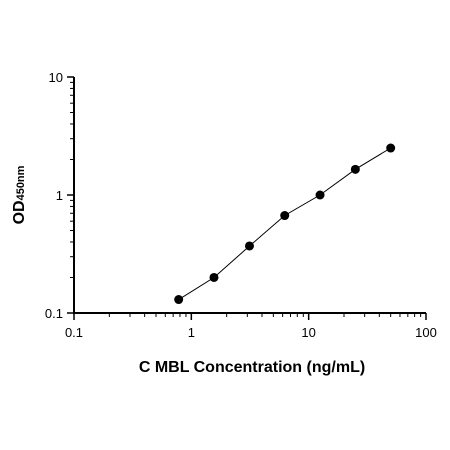  Describe the element at coordinates (74, 332) in the screenshot. I see `x-tick-label: 0.1` at that location.